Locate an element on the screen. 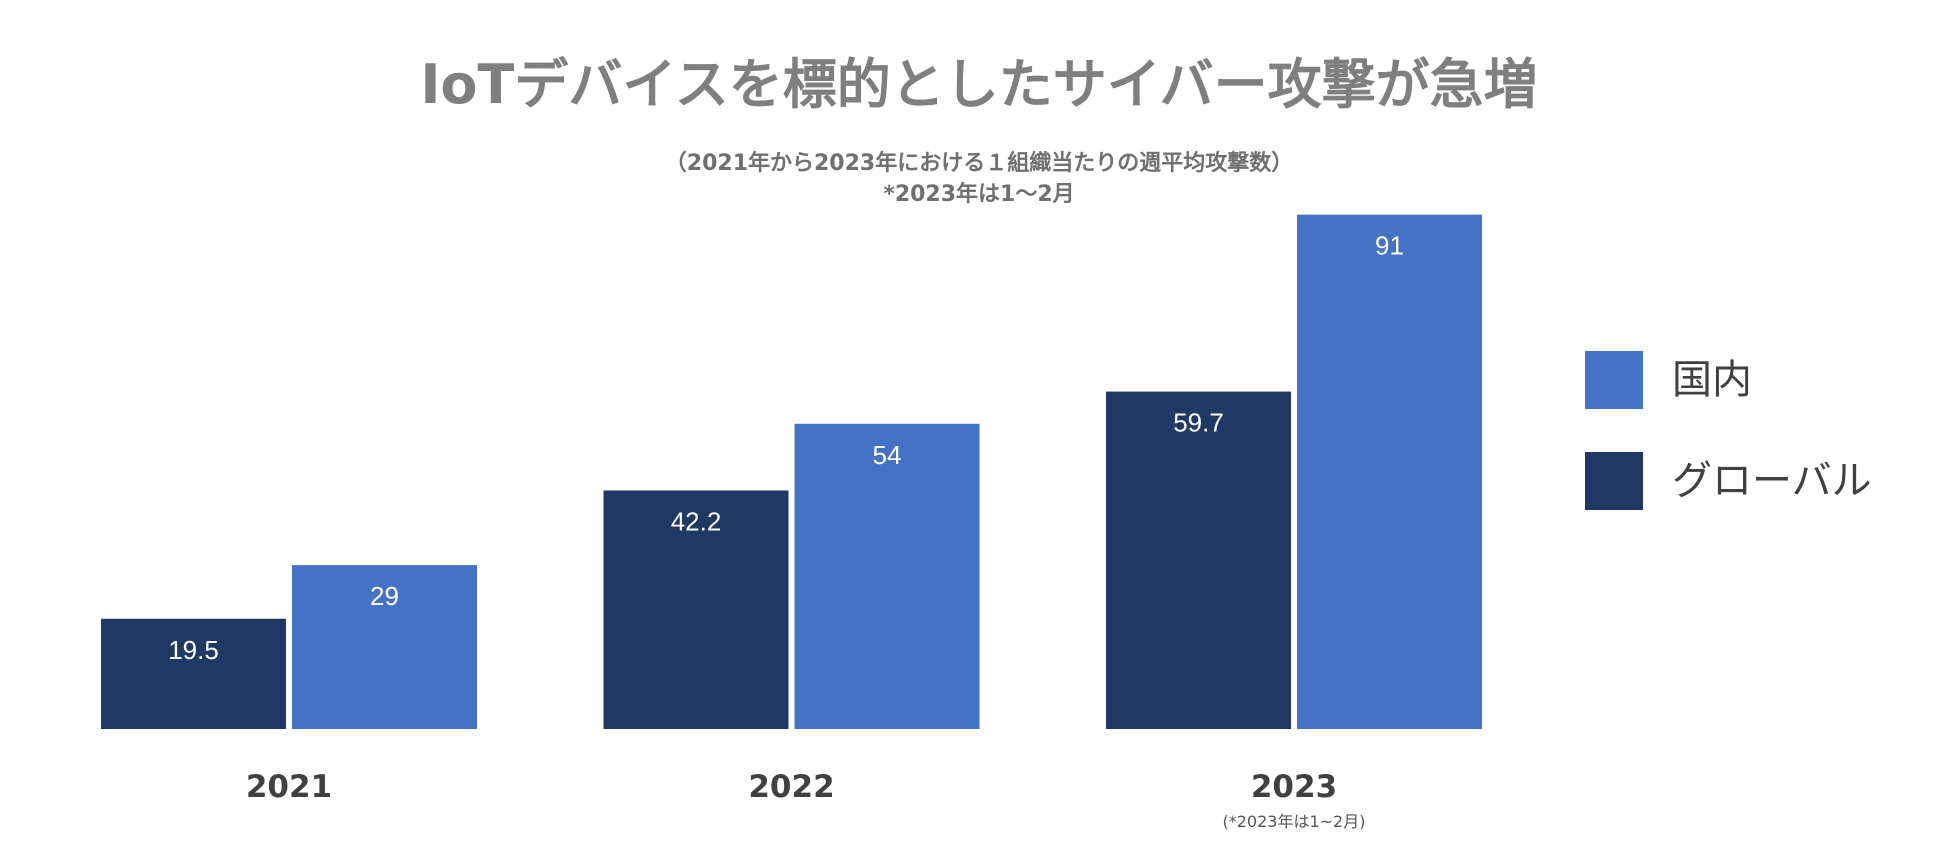  value-label-domestic-2022: 54 is located at coordinates (887, 455).